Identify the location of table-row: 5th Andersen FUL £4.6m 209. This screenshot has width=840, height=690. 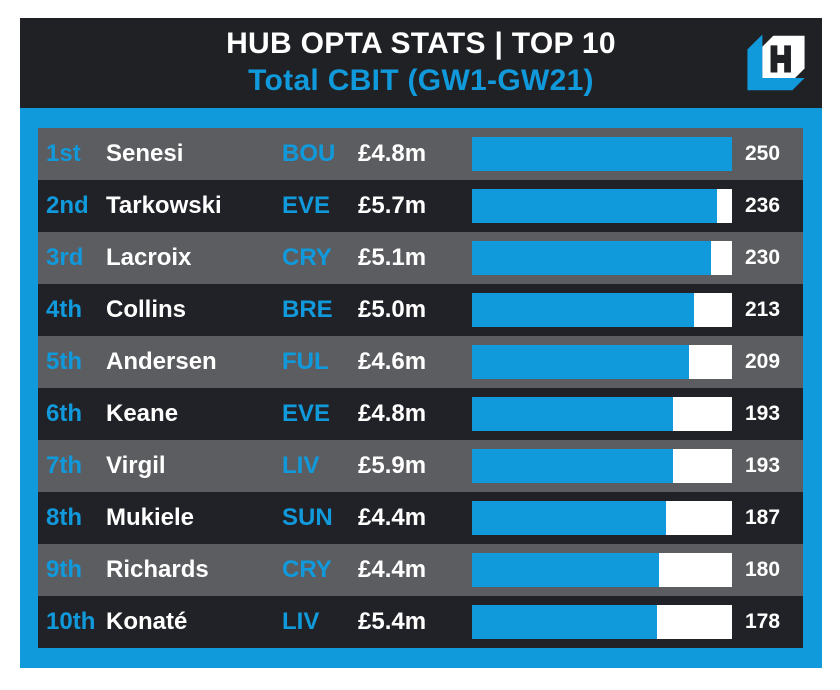
(420, 362).